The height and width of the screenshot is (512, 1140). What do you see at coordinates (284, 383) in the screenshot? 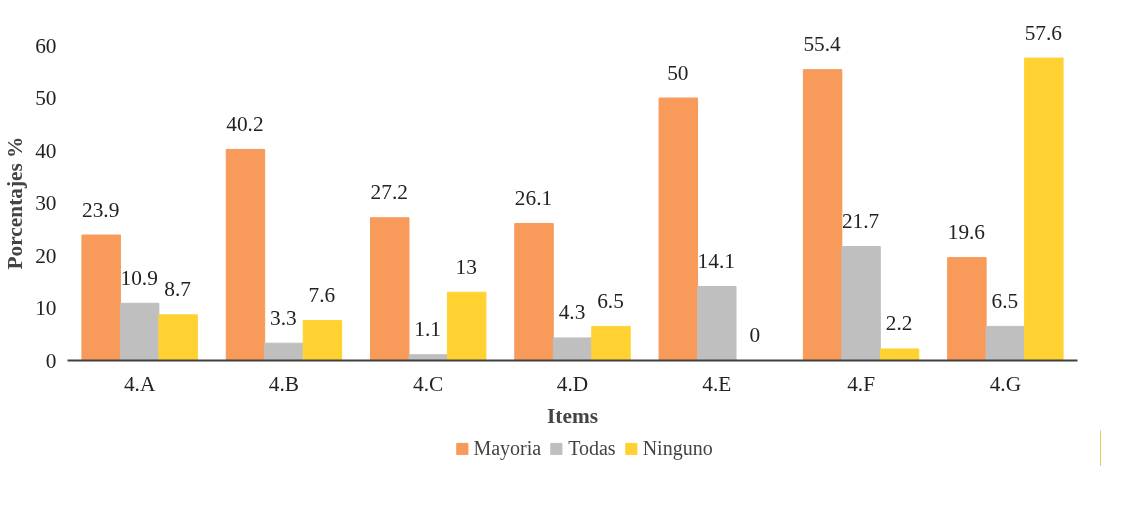
I see `x-tick-label: 4.B` at bounding box center [284, 383].